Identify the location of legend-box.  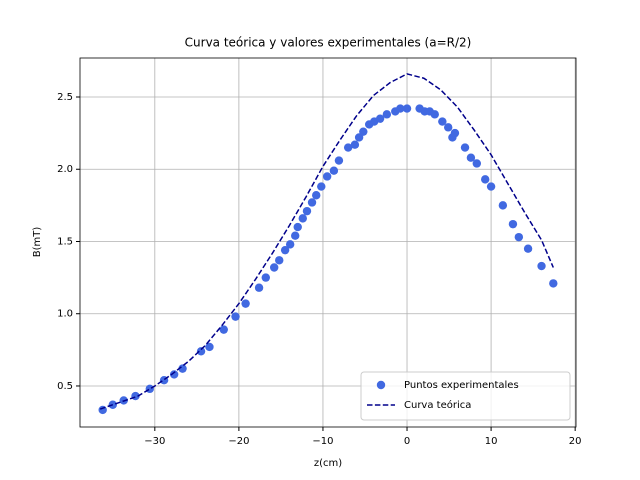
(465, 396).